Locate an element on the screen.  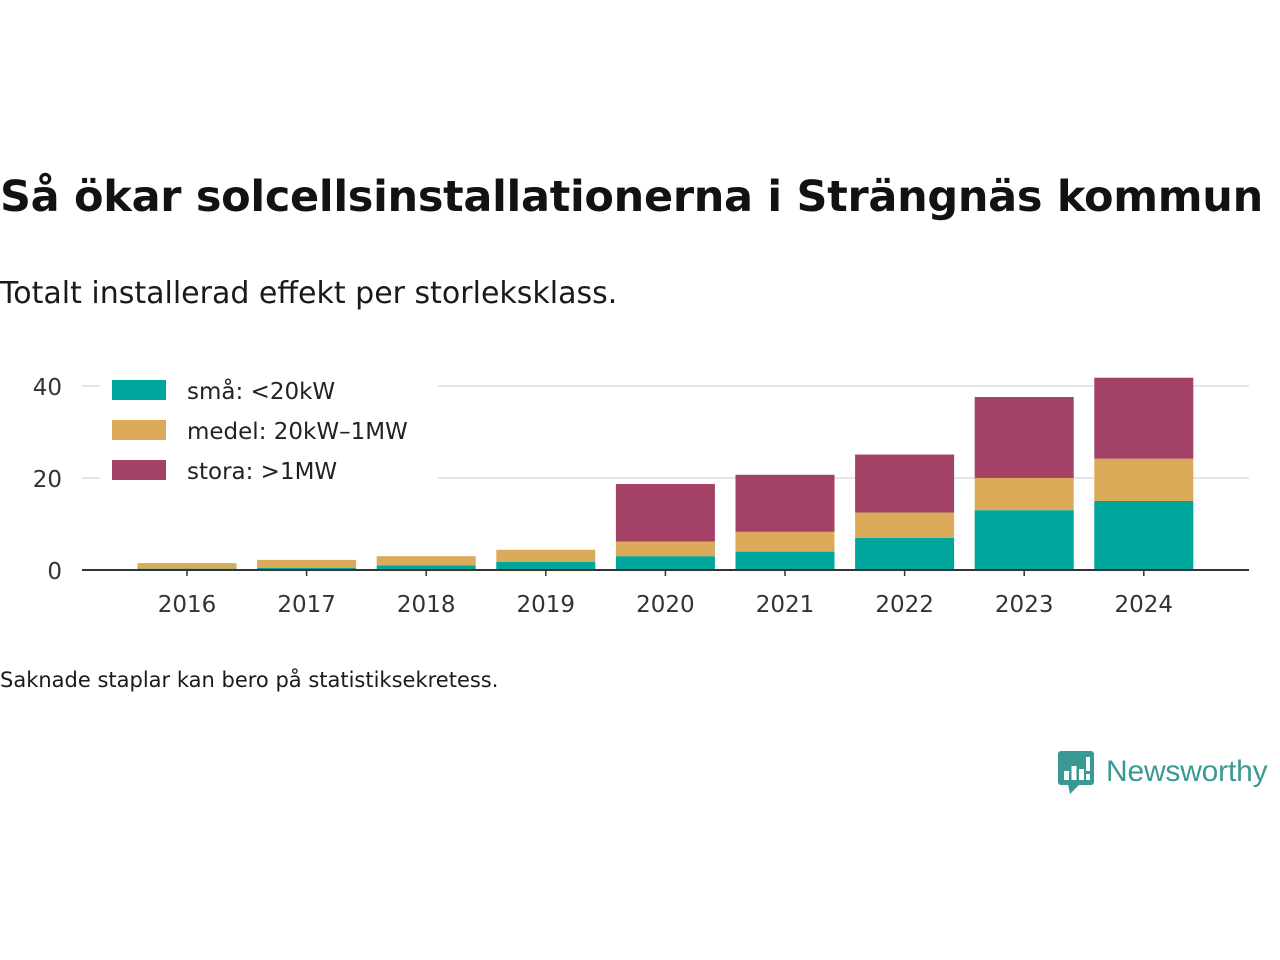
y-axis-ticks: 0 20 40 is located at coordinates (47, 480).